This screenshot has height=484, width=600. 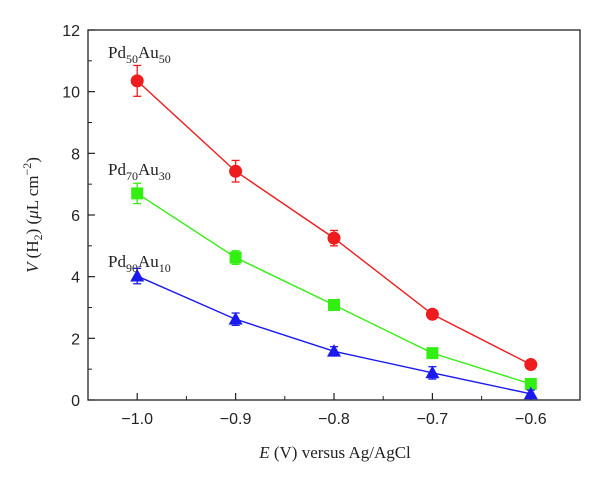 I want to click on y-tick-label: 10, so click(x=71, y=93).